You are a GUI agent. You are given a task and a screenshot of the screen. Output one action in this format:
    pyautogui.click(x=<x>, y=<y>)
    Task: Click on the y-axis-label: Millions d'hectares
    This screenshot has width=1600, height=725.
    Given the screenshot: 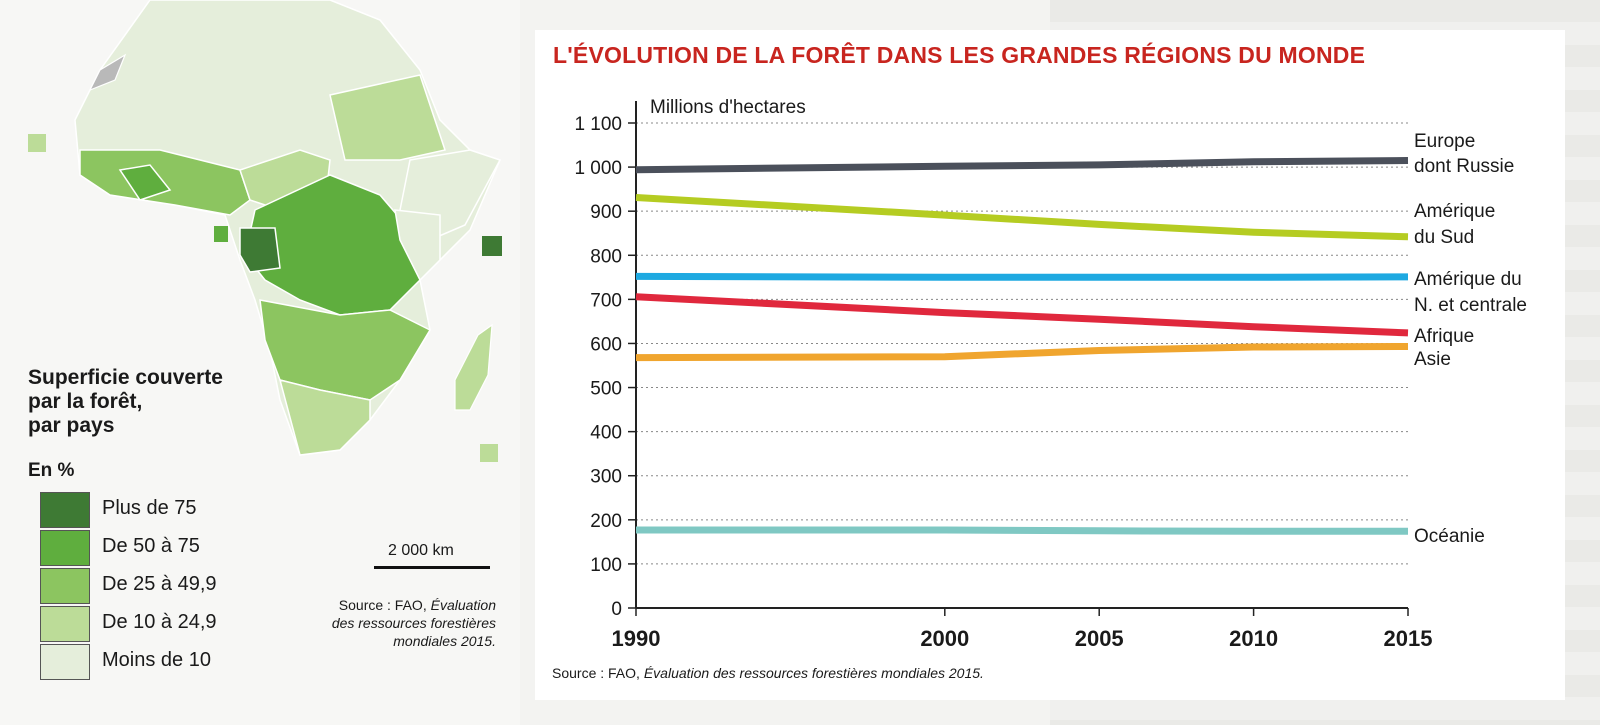 What is the action you would take?
    pyautogui.click(x=728, y=107)
    